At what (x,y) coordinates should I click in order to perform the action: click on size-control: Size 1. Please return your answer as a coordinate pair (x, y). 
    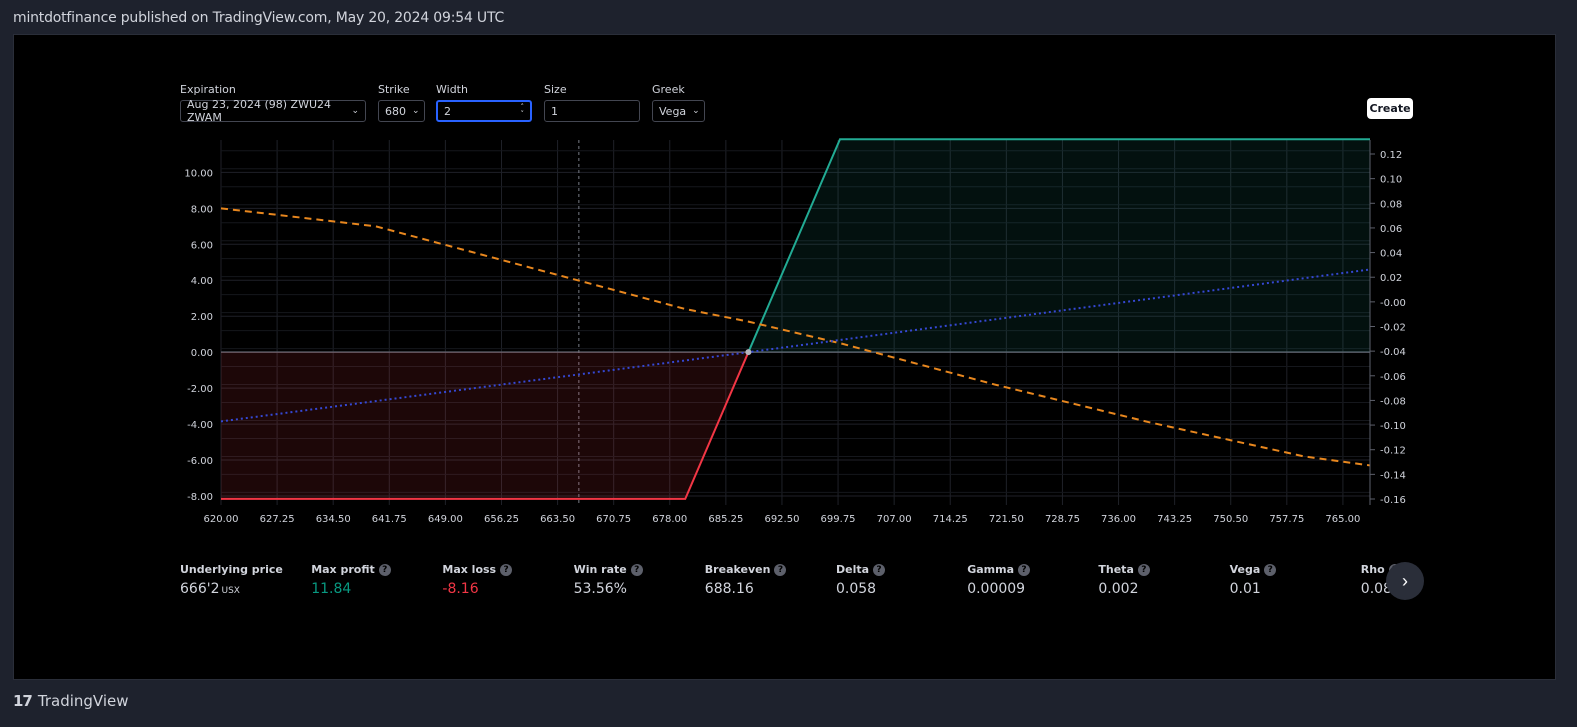
    Looking at the image, I should click on (592, 102).